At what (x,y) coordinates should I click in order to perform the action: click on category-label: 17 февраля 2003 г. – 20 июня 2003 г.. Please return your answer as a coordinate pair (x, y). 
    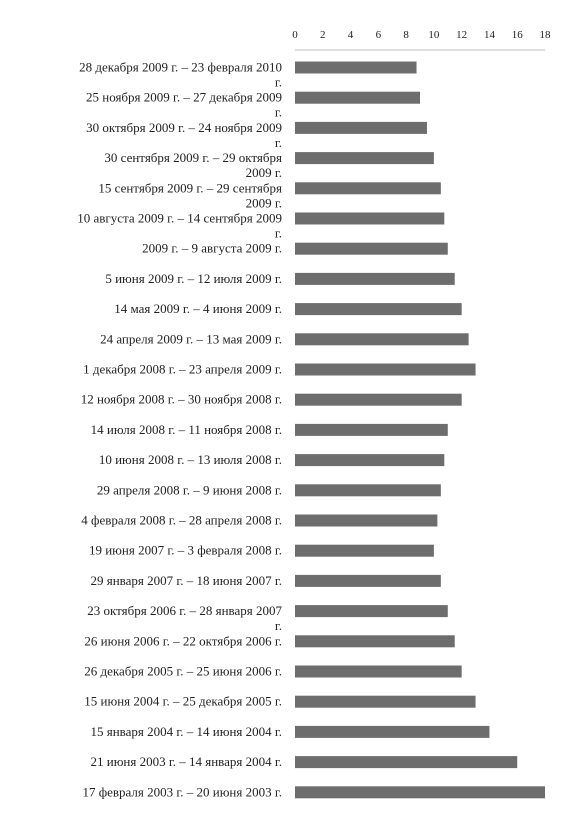
    Looking at the image, I should click on (182, 791).